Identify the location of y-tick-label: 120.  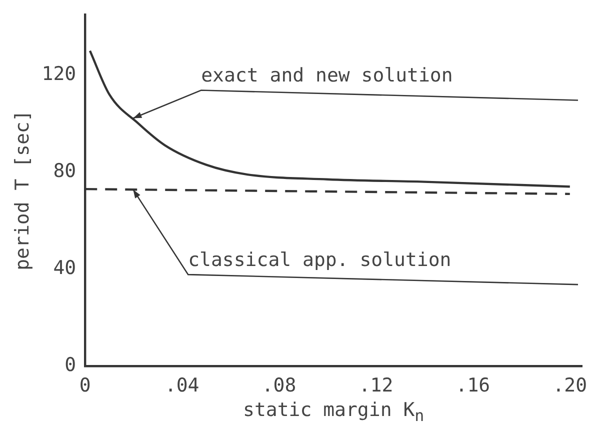
(59, 73).